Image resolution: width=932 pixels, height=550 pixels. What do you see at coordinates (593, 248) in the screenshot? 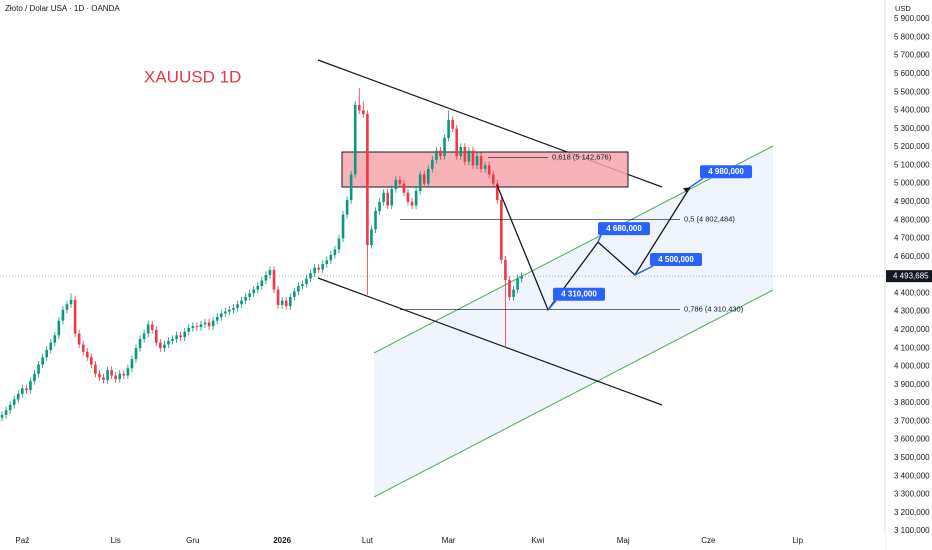
I see `projected-path` at bounding box center [593, 248].